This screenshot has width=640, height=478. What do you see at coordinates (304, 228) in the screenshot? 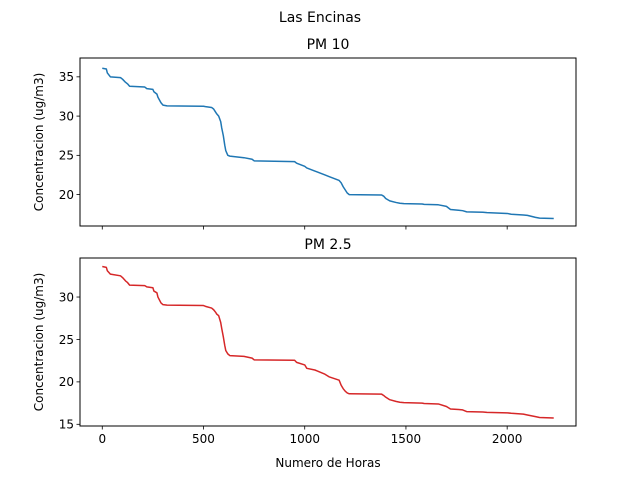
I see `x-axis` at bounding box center [304, 228].